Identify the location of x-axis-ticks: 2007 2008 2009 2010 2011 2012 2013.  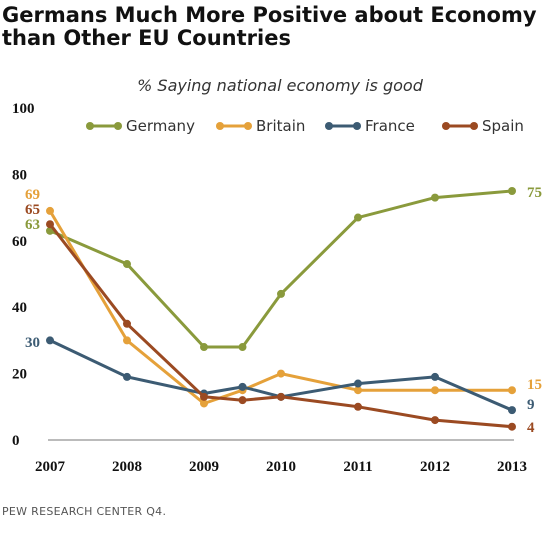
(281, 467).